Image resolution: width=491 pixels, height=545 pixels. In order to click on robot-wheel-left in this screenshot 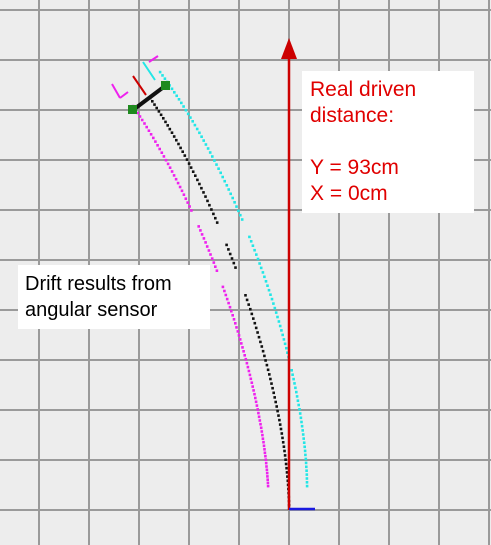, I will do `click(132, 109)`.